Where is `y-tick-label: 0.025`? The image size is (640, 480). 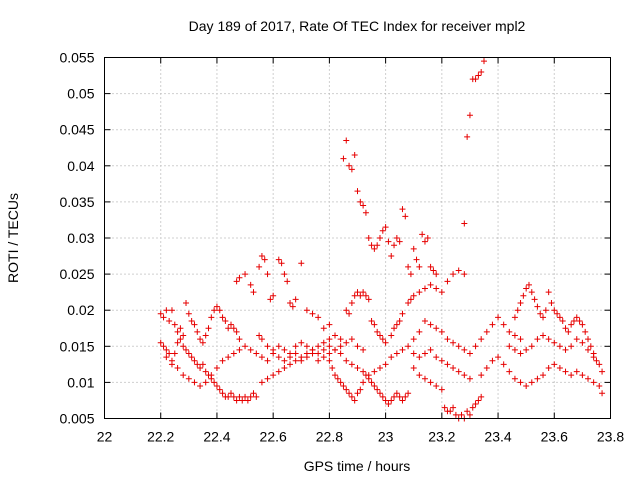
y-tick-label: 0.025 is located at coordinates (76, 274).